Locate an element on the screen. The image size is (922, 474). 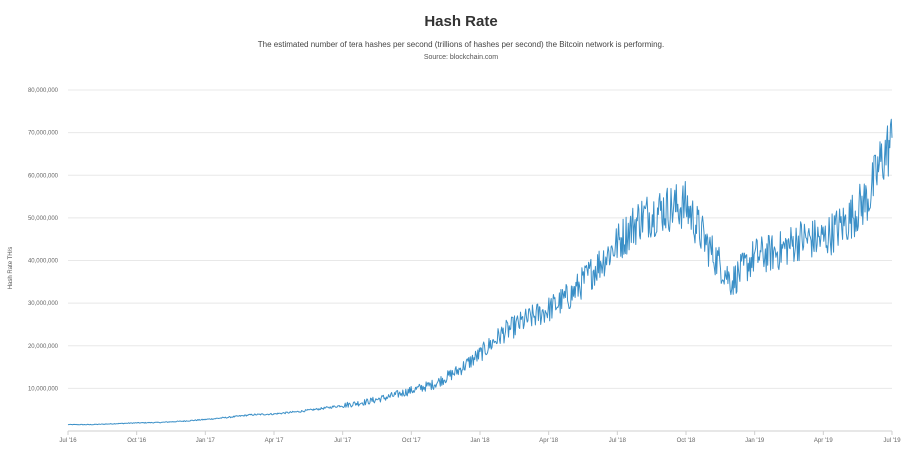
chart-source: Source: blockchain.com is located at coordinates (461, 57).